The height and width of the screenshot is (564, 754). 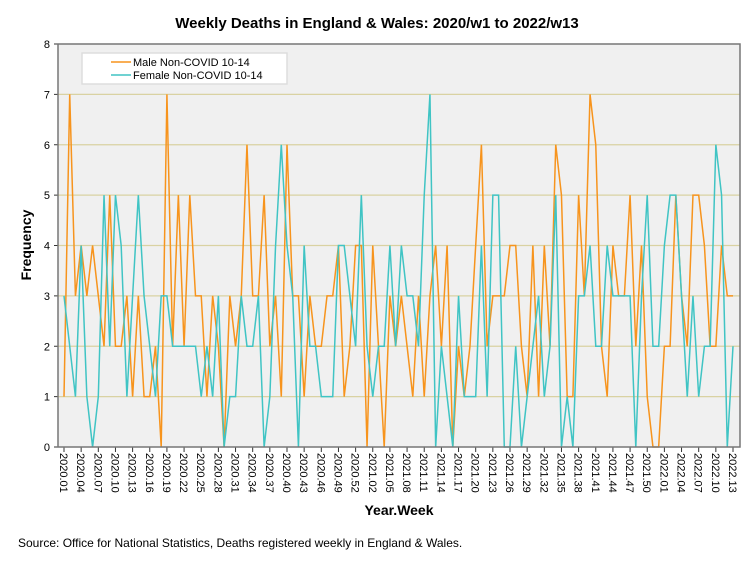 What do you see at coordinates (63, 473) in the screenshot?
I see `x-tick-label: 2020.01` at bounding box center [63, 473].